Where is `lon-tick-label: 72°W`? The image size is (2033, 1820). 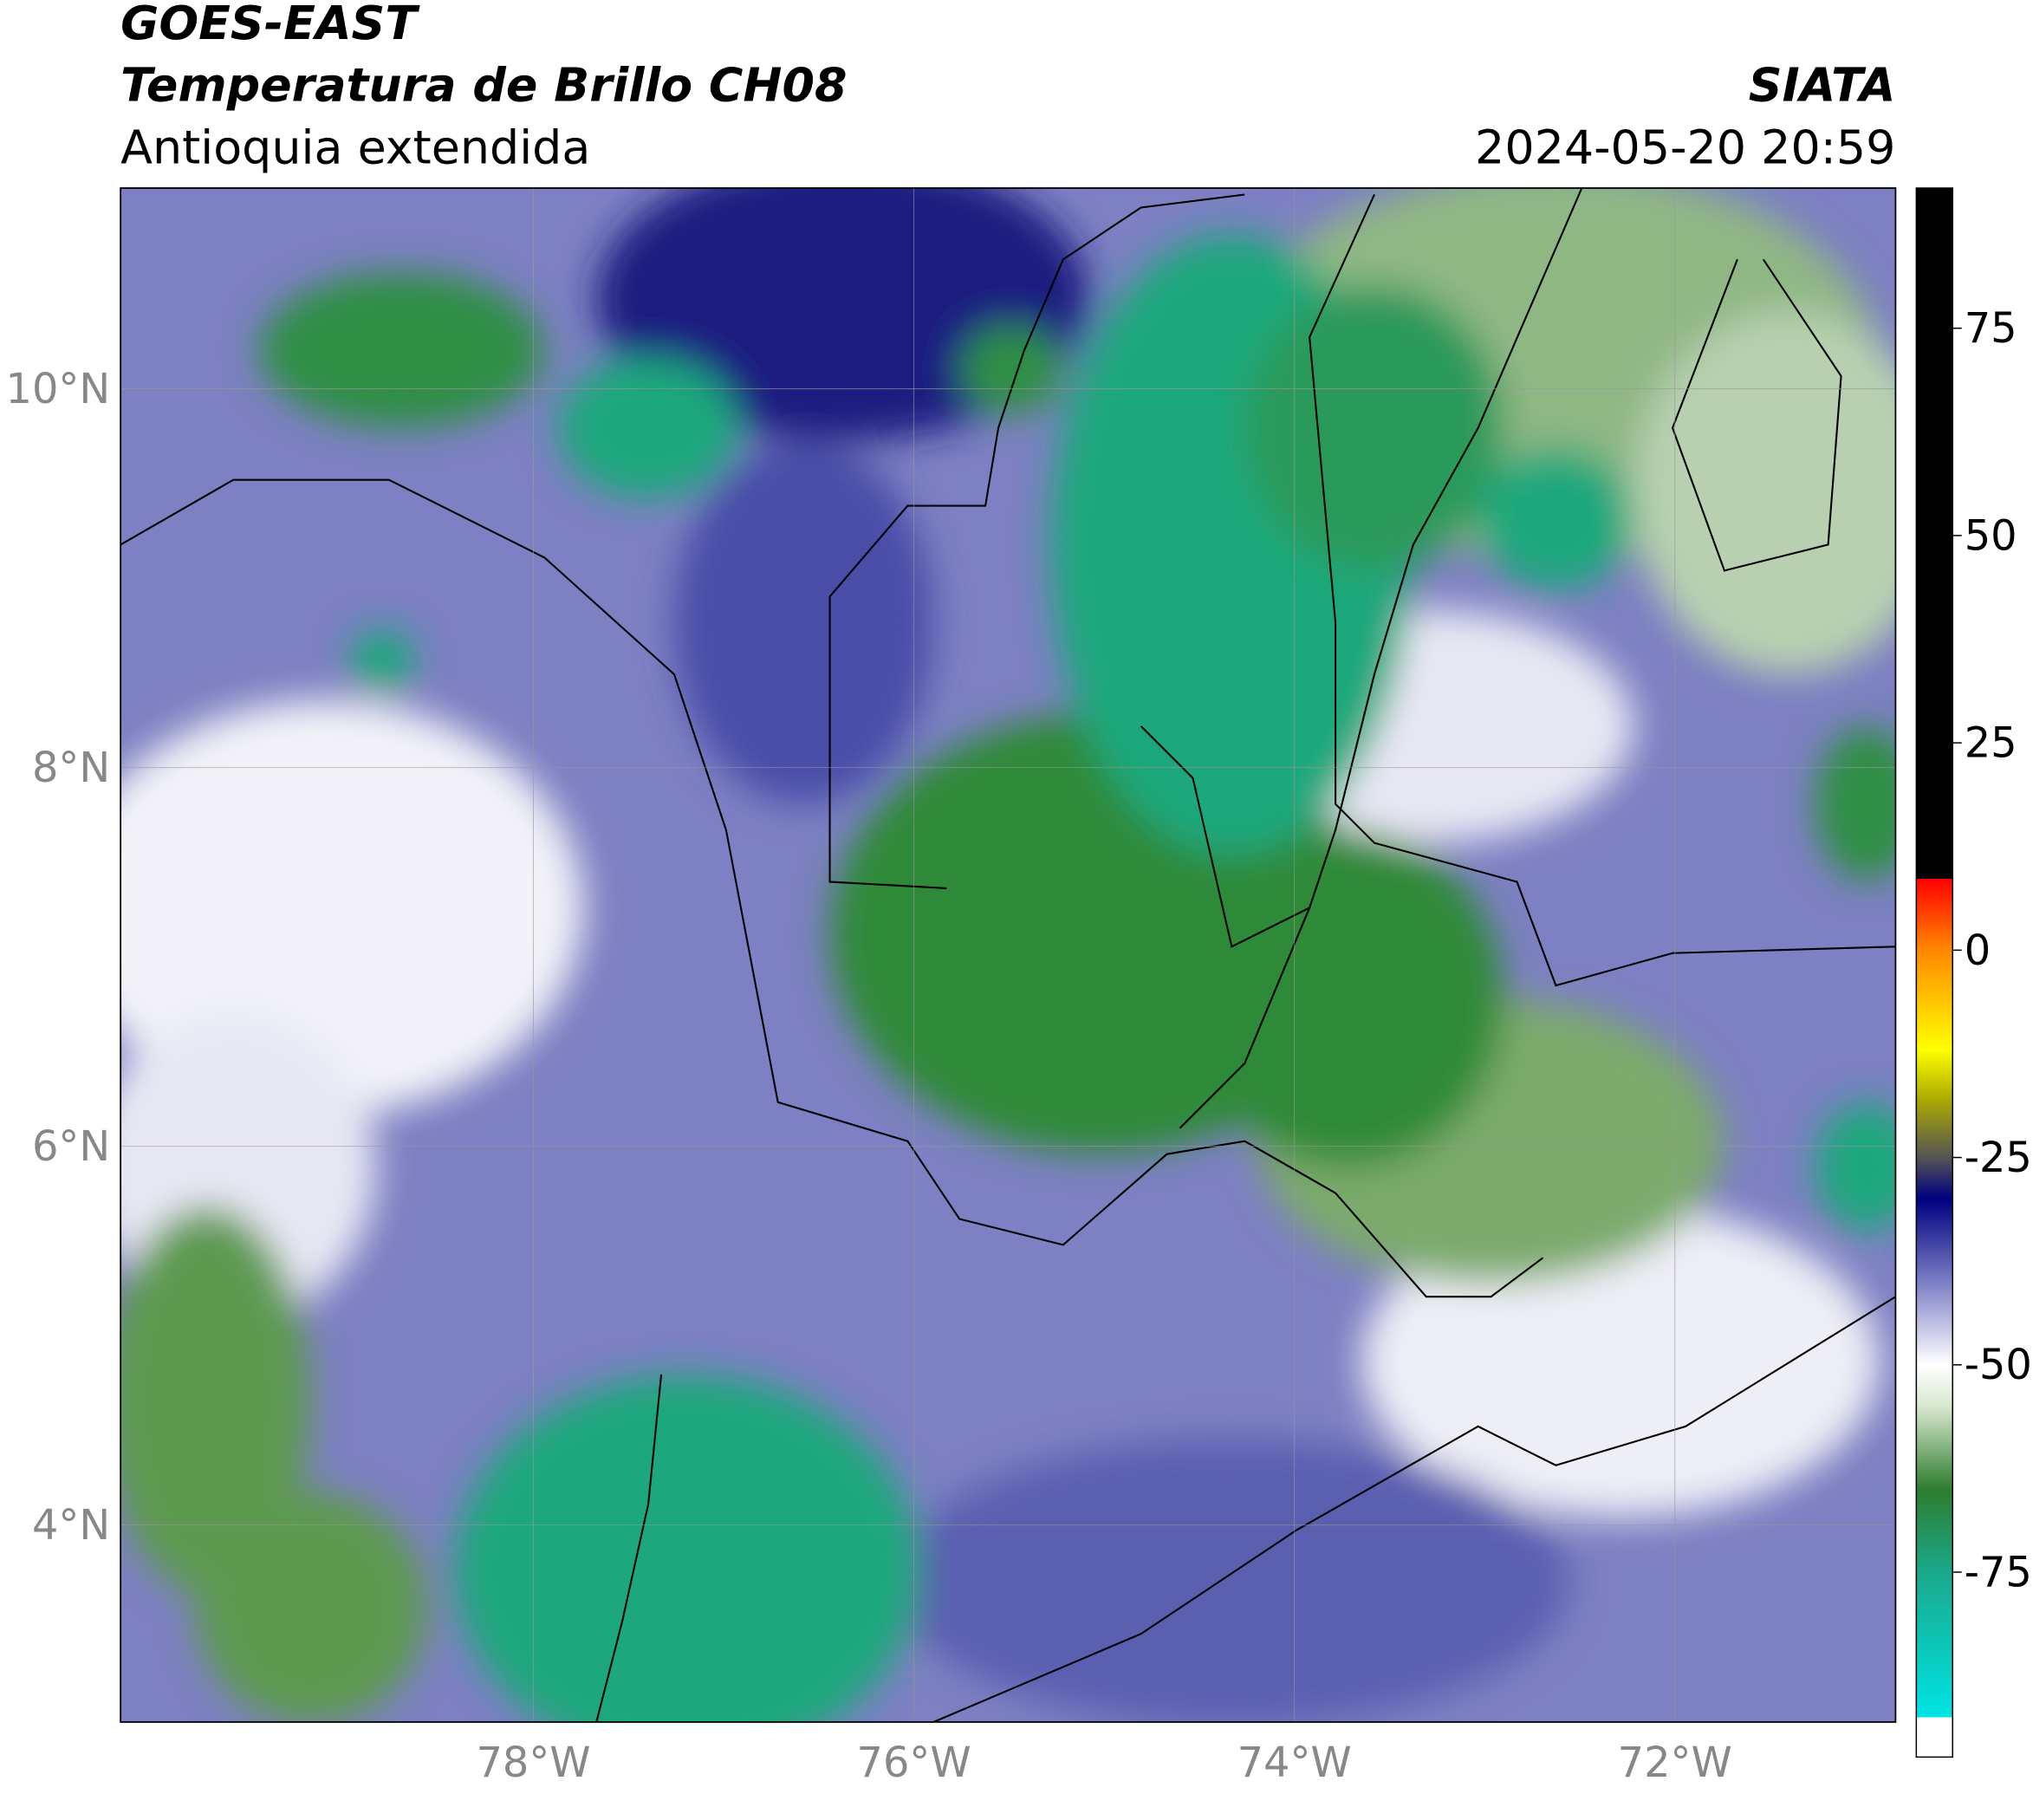 lon-tick-label: 72°W is located at coordinates (1675, 1763).